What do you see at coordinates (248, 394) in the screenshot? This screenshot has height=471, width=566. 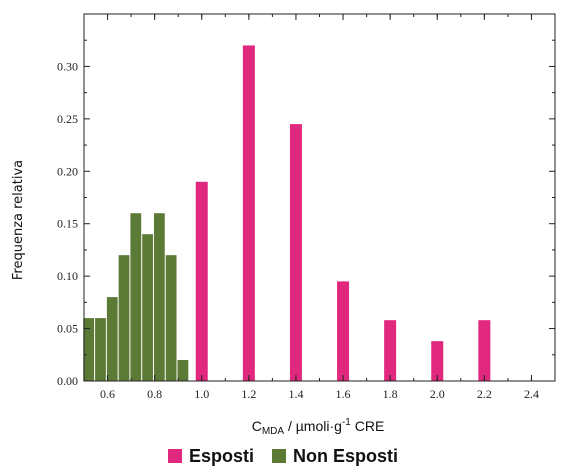 I see `x-tick-label: 1.2` at bounding box center [248, 394].